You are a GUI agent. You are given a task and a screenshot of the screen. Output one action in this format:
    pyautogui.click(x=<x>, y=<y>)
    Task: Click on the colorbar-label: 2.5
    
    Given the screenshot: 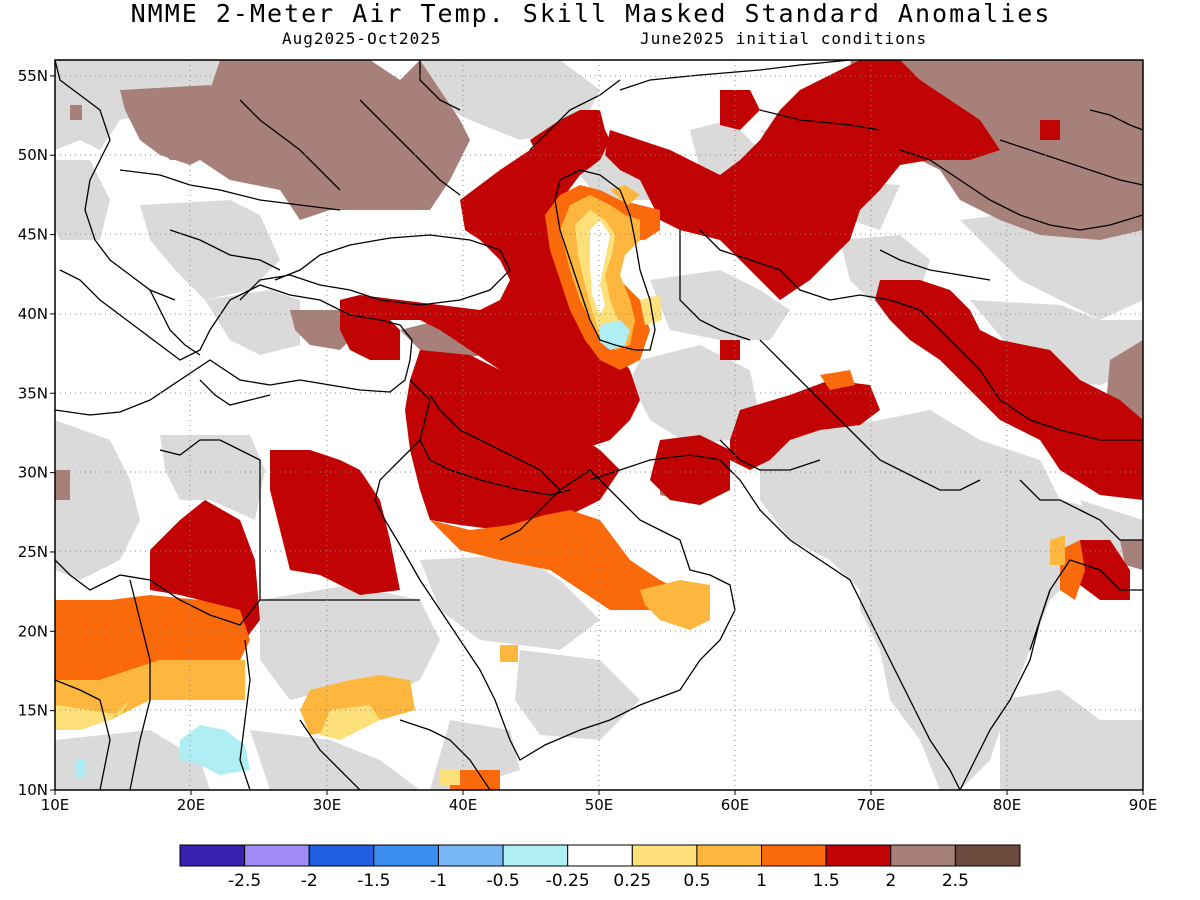 What is the action you would take?
    pyautogui.click(x=955, y=881)
    